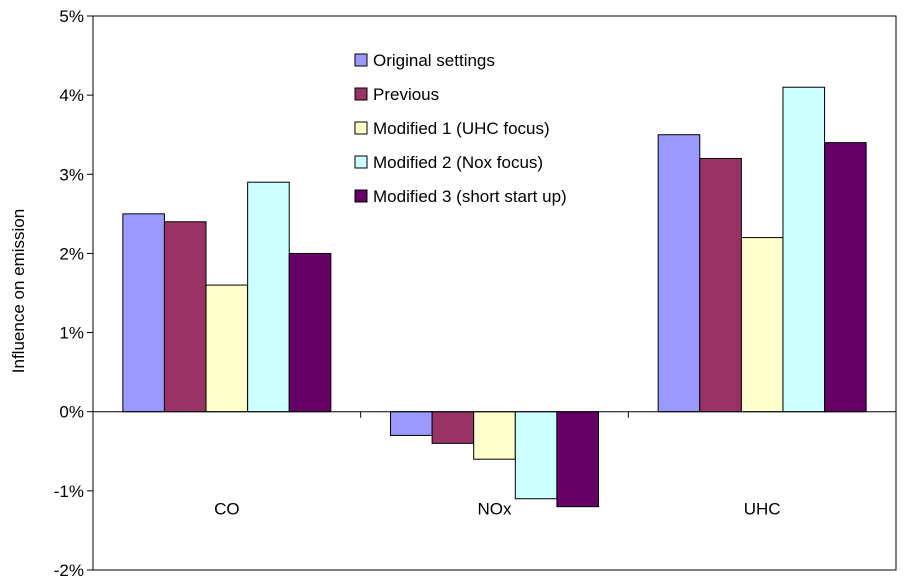 The height and width of the screenshot is (579, 904). Describe the element at coordinates (762, 509) in the screenshot. I see `category-label: UHC` at that location.